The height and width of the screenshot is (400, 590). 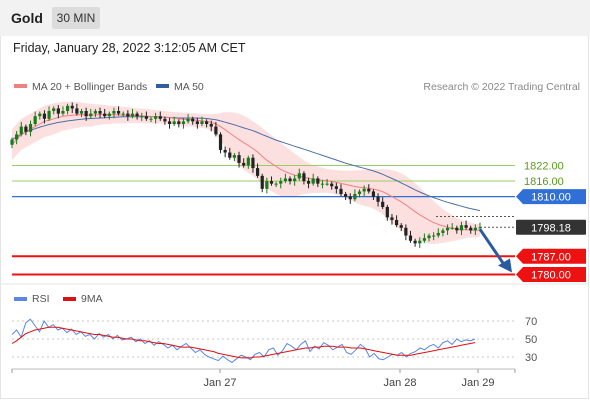 What do you see at coordinates (76, 18) in the screenshot?
I see `timeframe-button: 30 MIN` at bounding box center [76, 18].